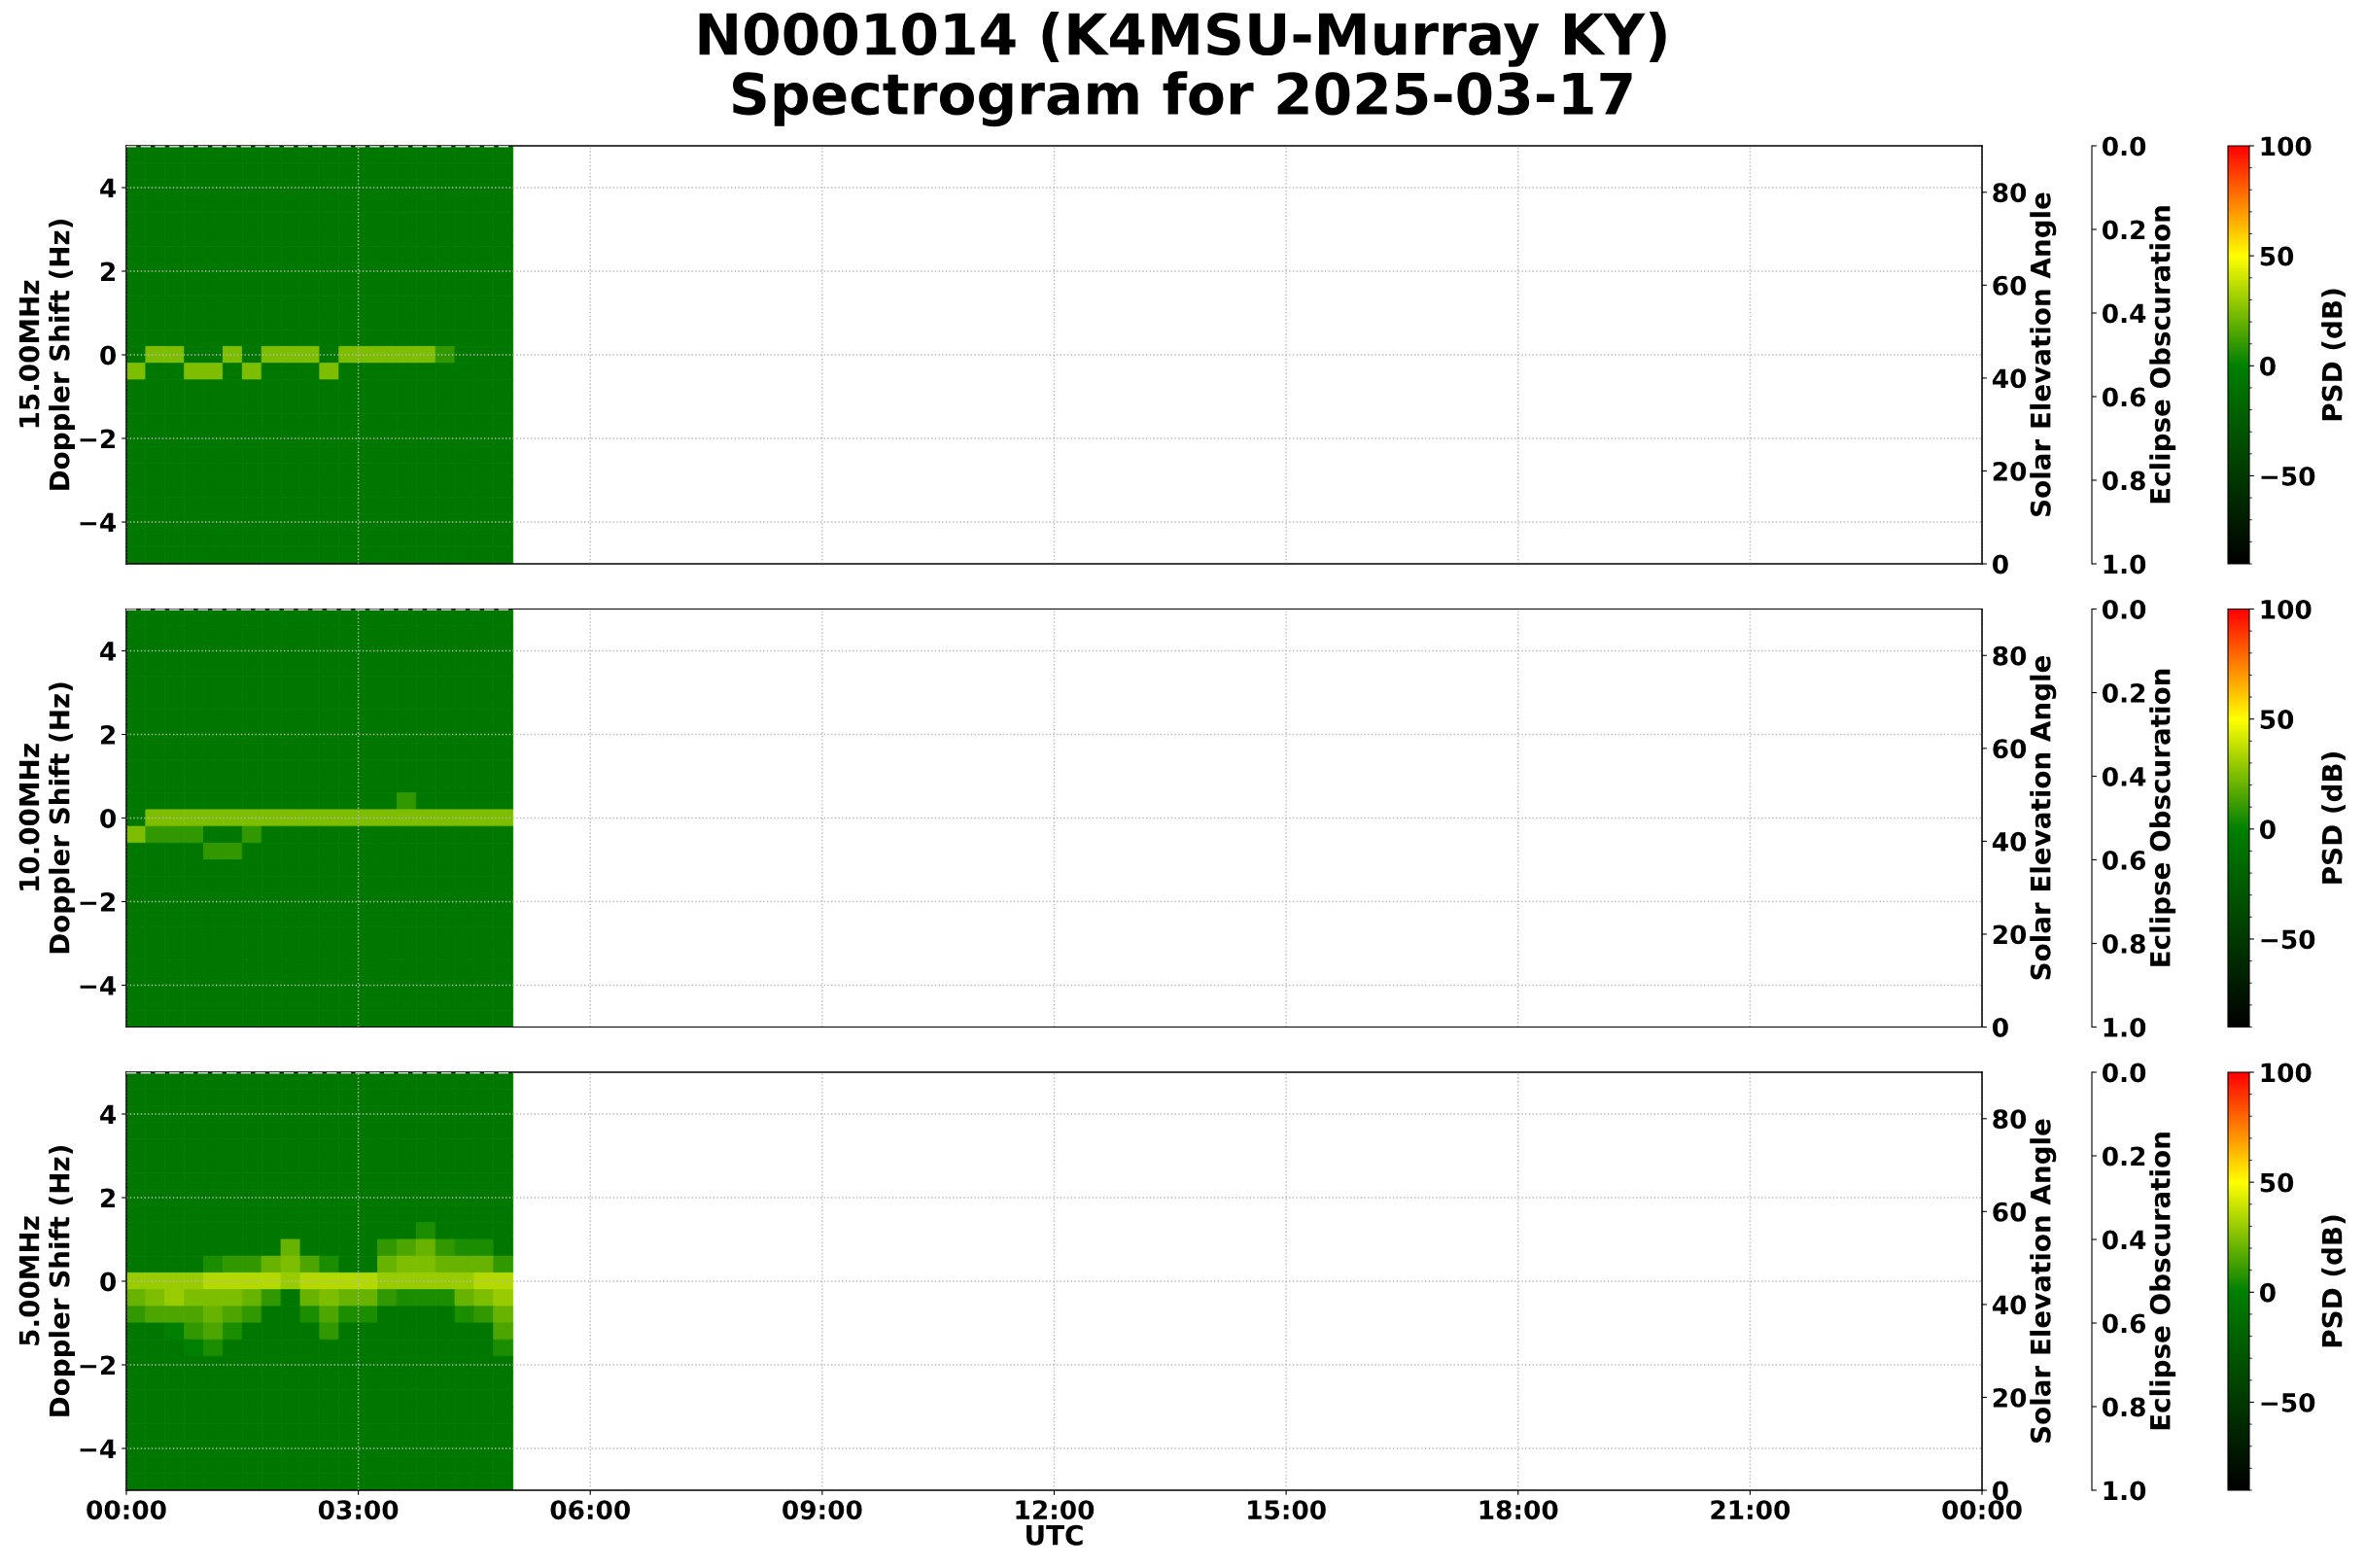 The image size is (2365, 1568). What do you see at coordinates (1056, 1510) in the screenshot?
I see `x-tick-label: 12:00` at bounding box center [1056, 1510].